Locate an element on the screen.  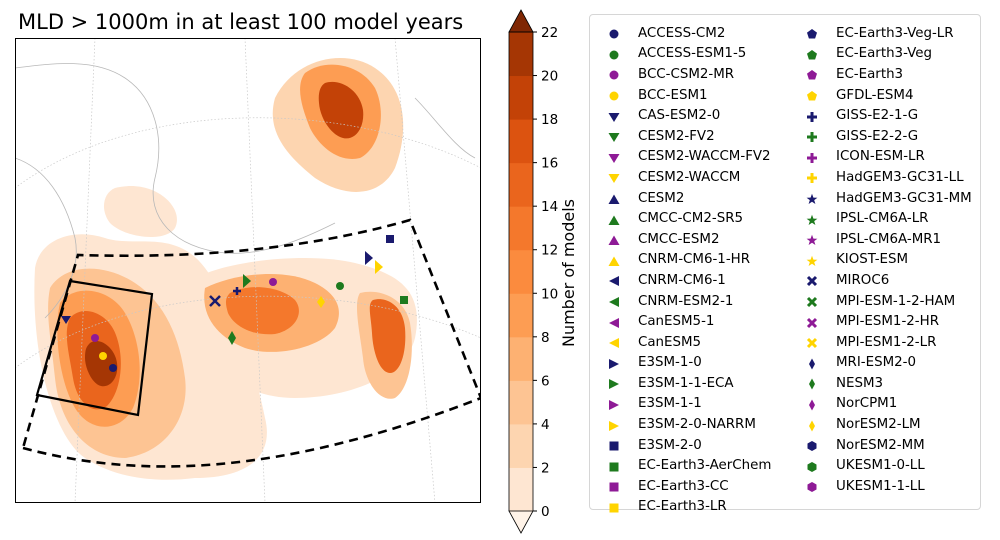
legend-item: CNRM-CM6-1 is located at coordinates (687, 280).